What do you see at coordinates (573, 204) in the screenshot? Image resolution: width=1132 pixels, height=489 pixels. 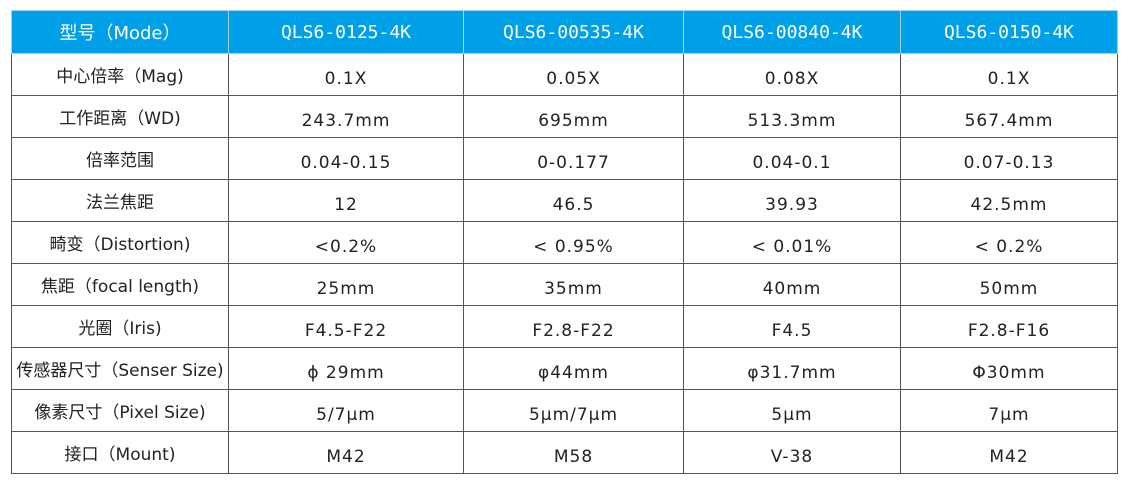 I see `value-text: 46.5` at bounding box center [573, 204].